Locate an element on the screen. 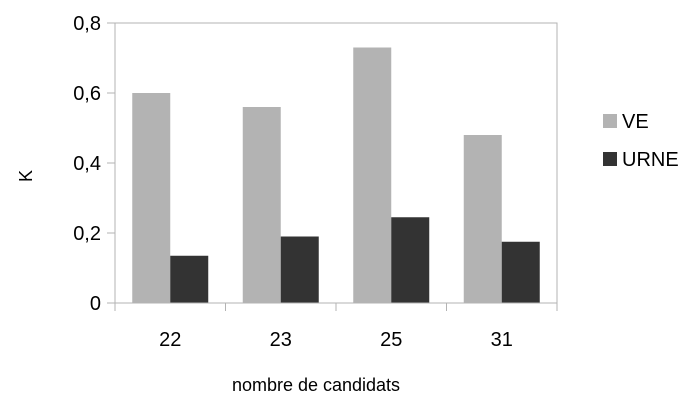 This screenshot has height=398, width=697. y-axis-label: K is located at coordinates (26, 176).